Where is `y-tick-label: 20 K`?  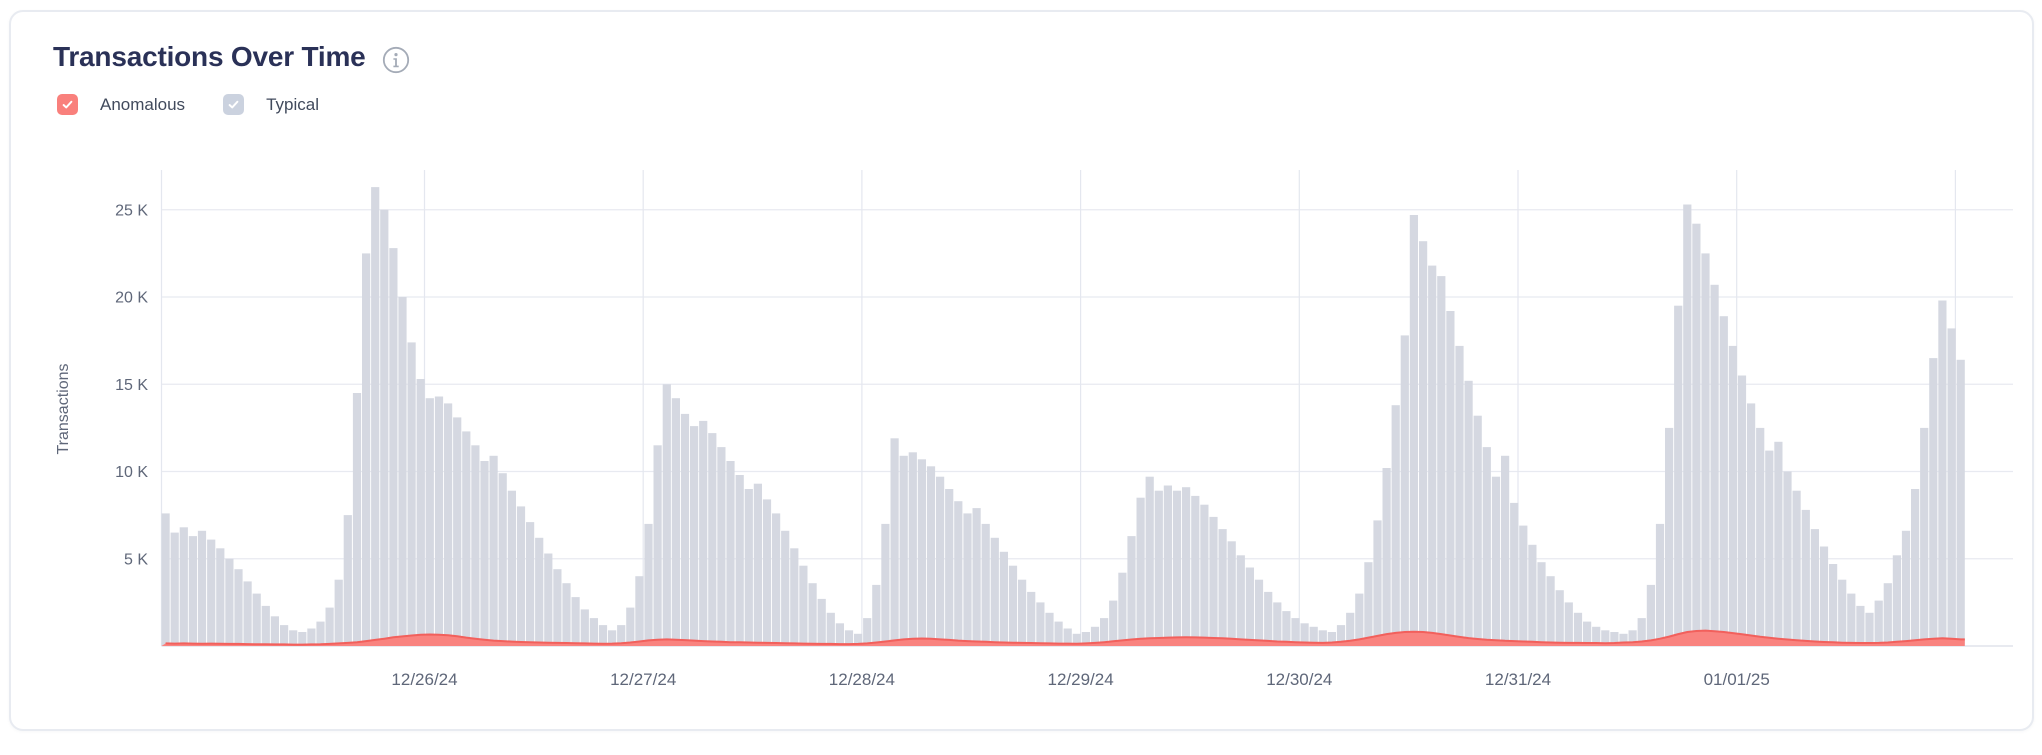
y-tick-label: 20 K is located at coordinates (131, 298).